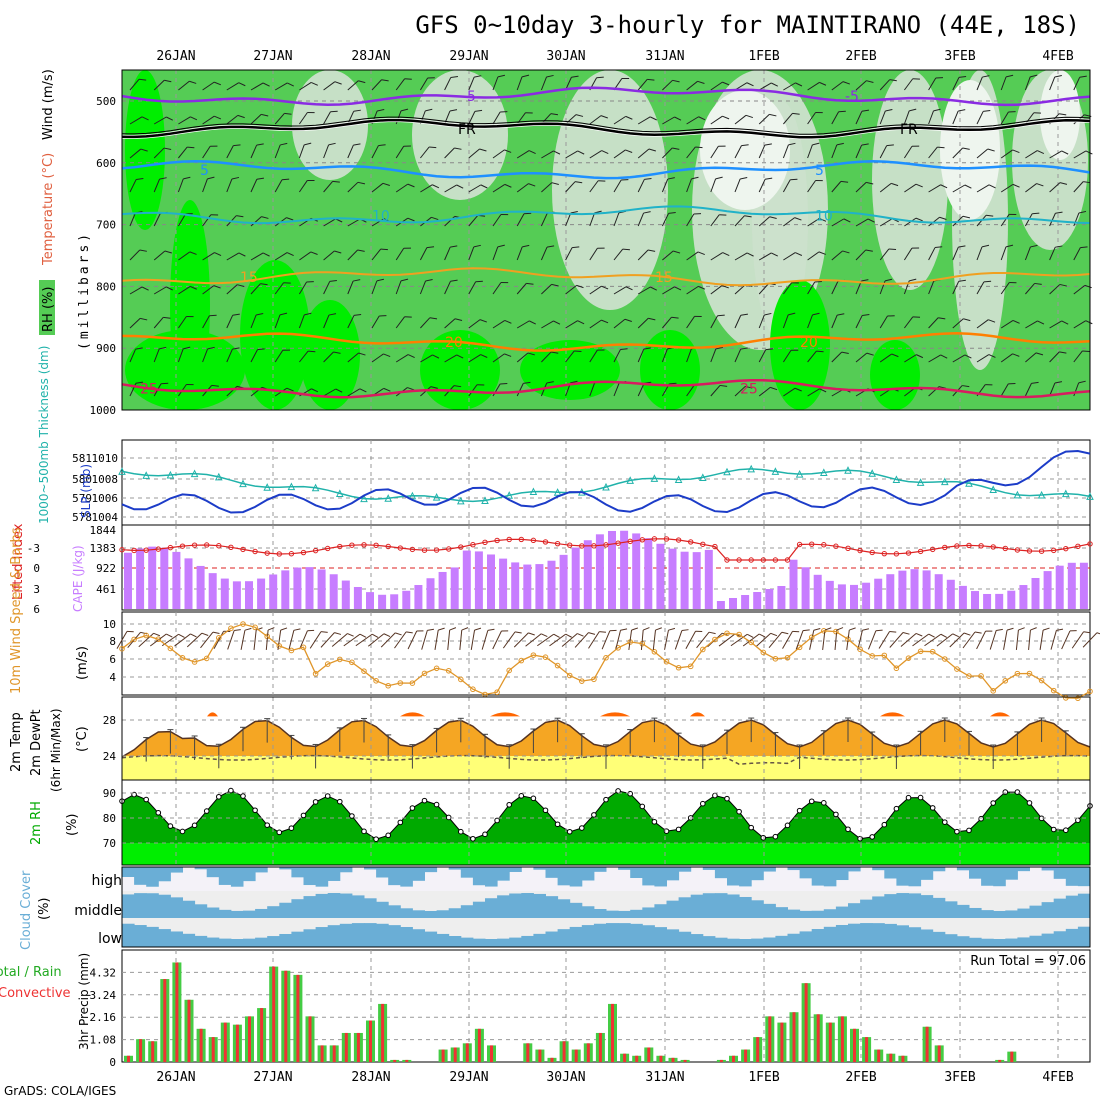  Describe the element at coordinates (45, 1001) in the screenshot. I see `precip-axis-labels: Total / Rain Convective 3hr Precip (mm)` at that location.